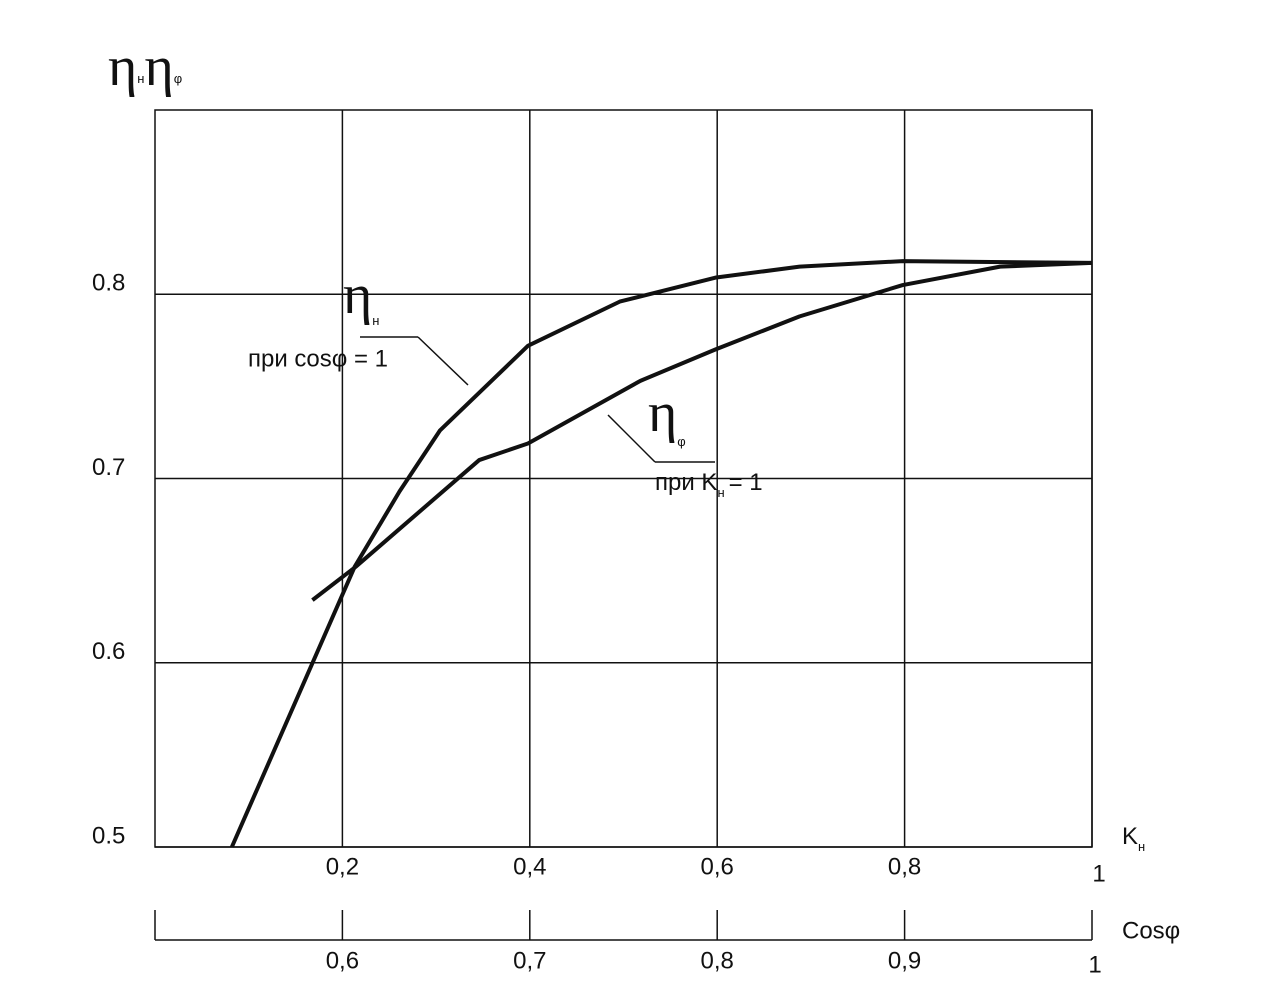 This screenshot has height=990, width=1262. What do you see at coordinates (1151, 930) in the screenshot?
I see `x2-axis-title: Cosφ` at bounding box center [1151, 930].